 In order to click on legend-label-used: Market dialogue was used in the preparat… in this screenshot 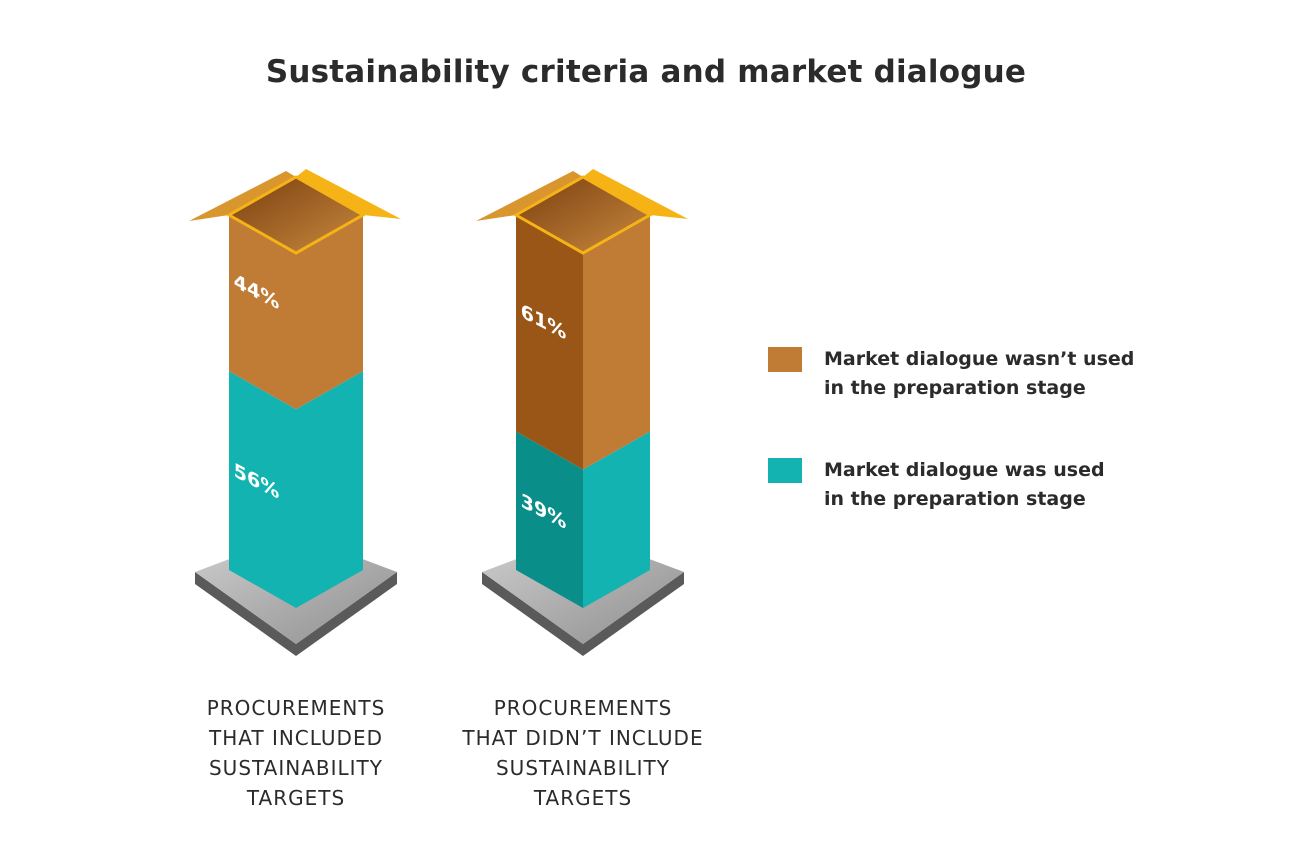, I will do `click(964, 485)`.